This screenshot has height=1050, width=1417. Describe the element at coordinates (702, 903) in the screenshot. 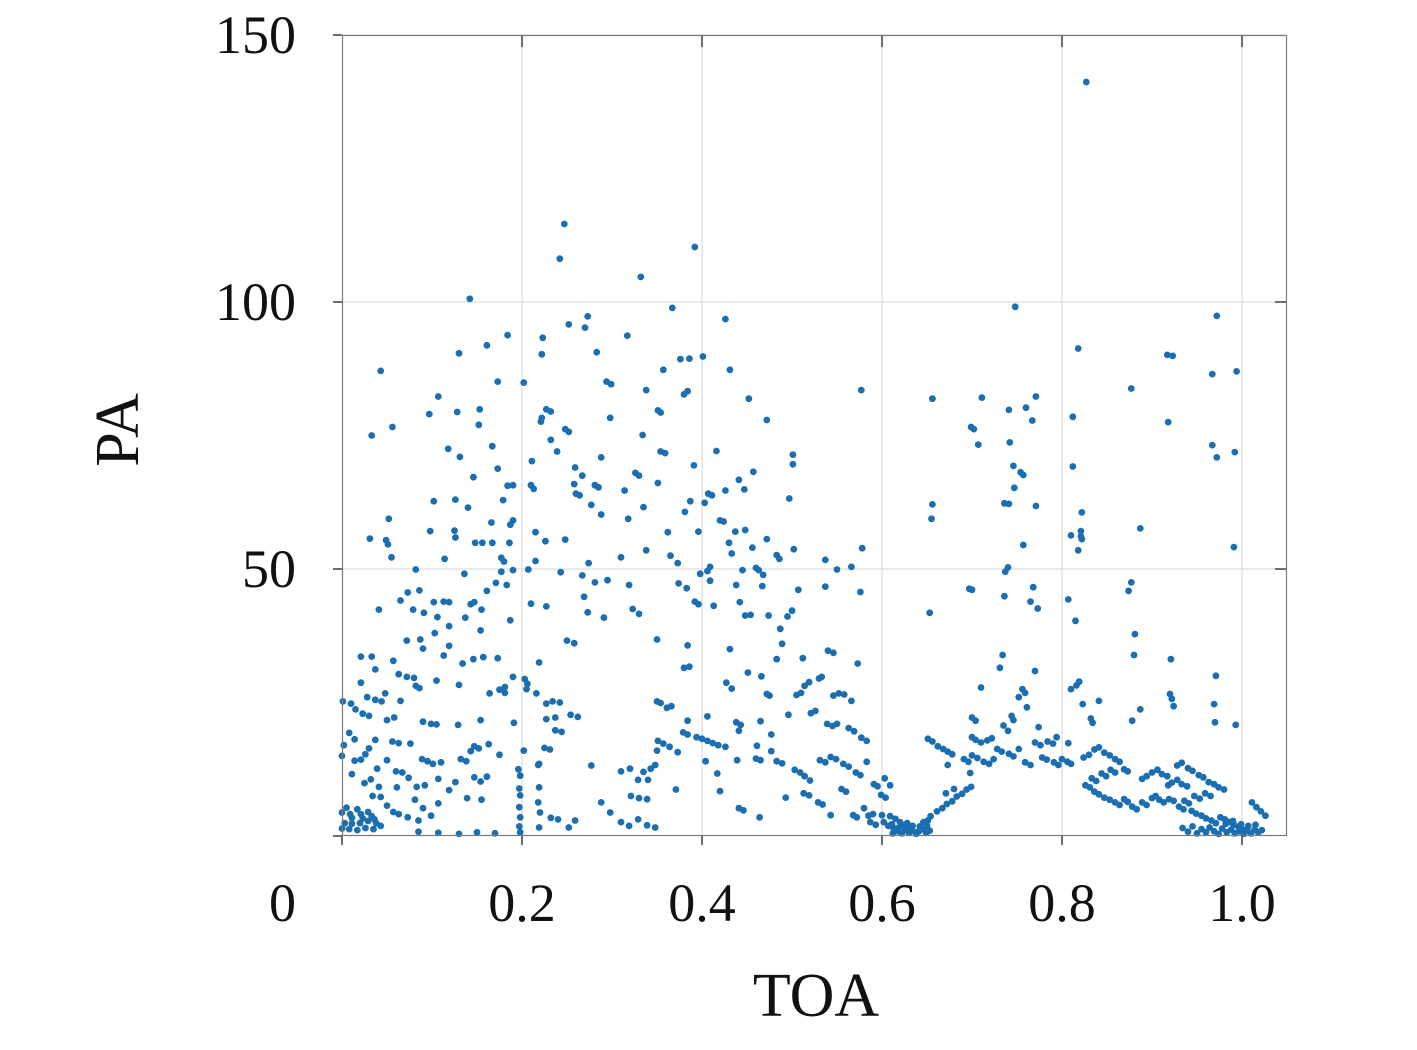

I see `x-tick-label: 0.4` at that location.